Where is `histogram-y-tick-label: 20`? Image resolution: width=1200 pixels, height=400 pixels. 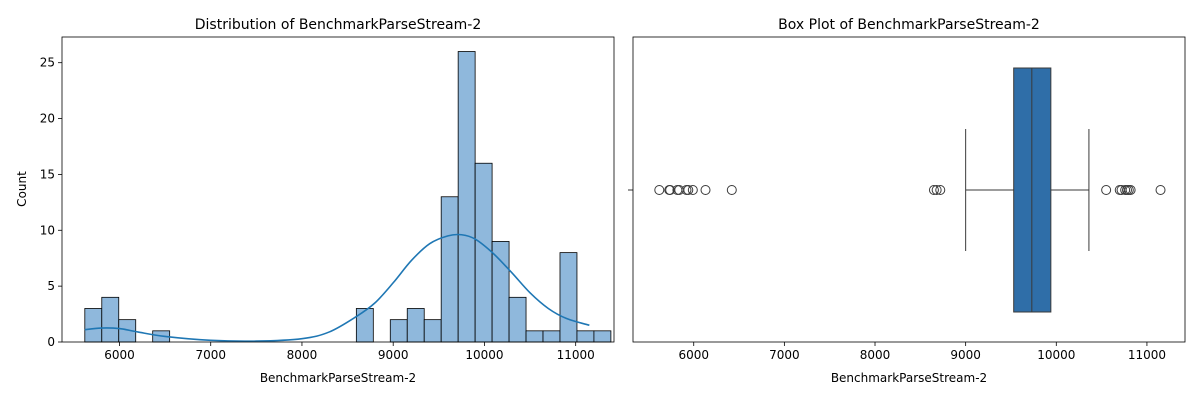
histogram-y-tick-label: 20 is located at coordinates (47, 119).